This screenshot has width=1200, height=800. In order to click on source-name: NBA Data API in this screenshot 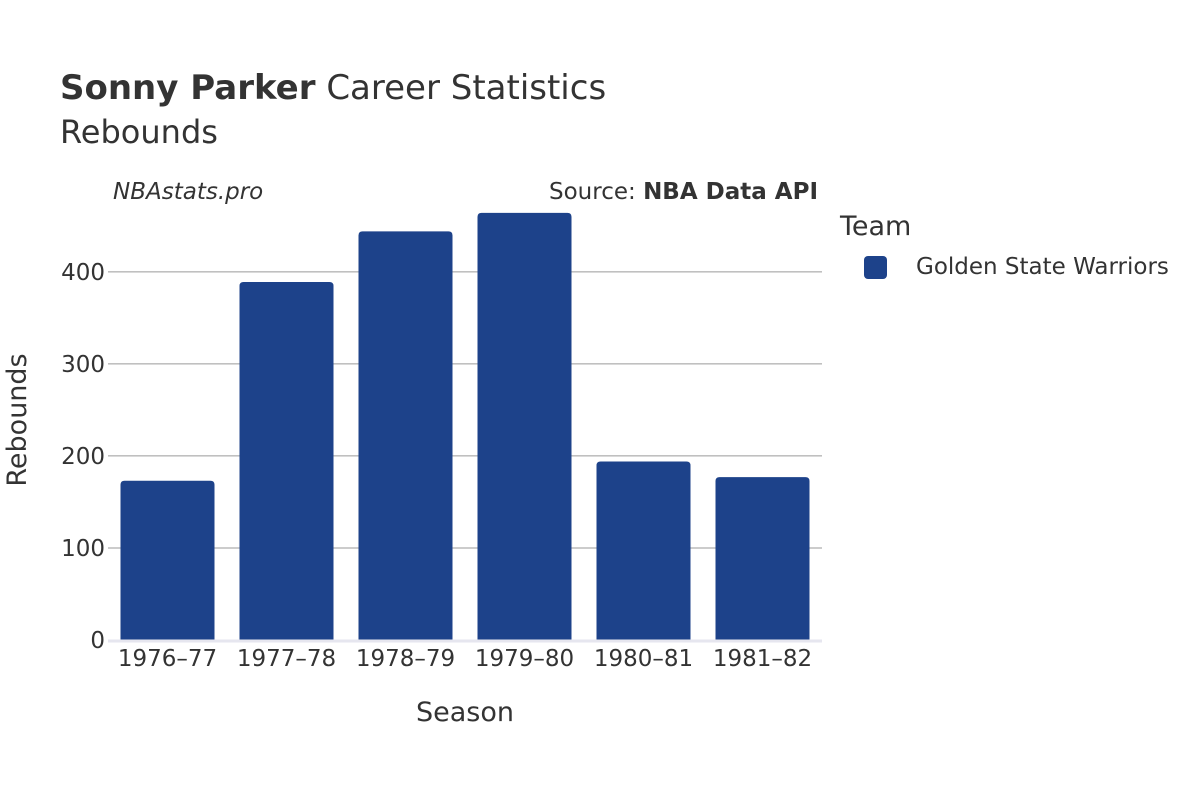, I will do `click(730, 192)`.